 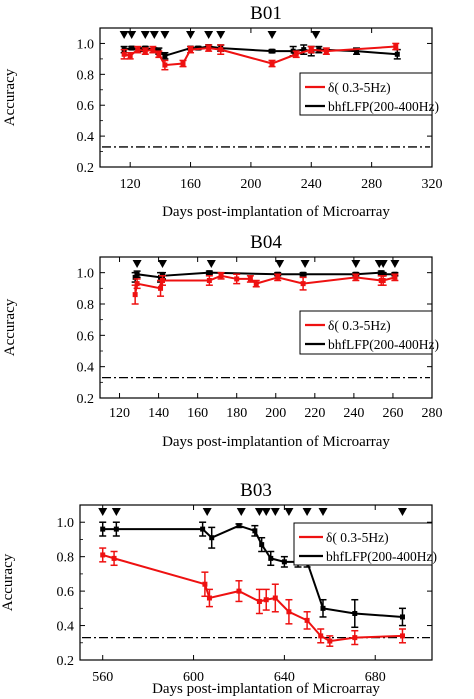 What do you see at coordinates (102, 677) in the screenshot?
I see `x-tick-label: 560` at bounding box center [102, 677].